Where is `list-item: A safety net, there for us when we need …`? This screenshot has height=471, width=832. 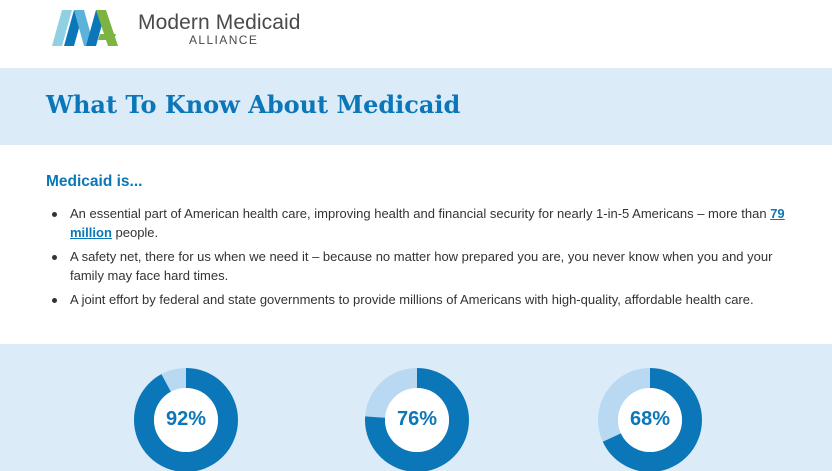 list-item: A safety net, there for us when we need … is located at coordinates (422, 266).